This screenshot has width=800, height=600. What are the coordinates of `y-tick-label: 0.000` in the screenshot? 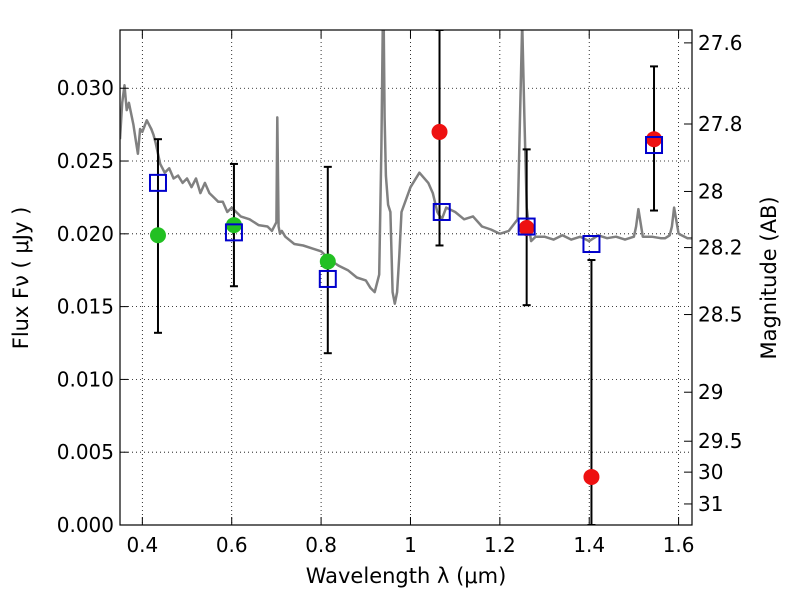 It's located at (85, 525).